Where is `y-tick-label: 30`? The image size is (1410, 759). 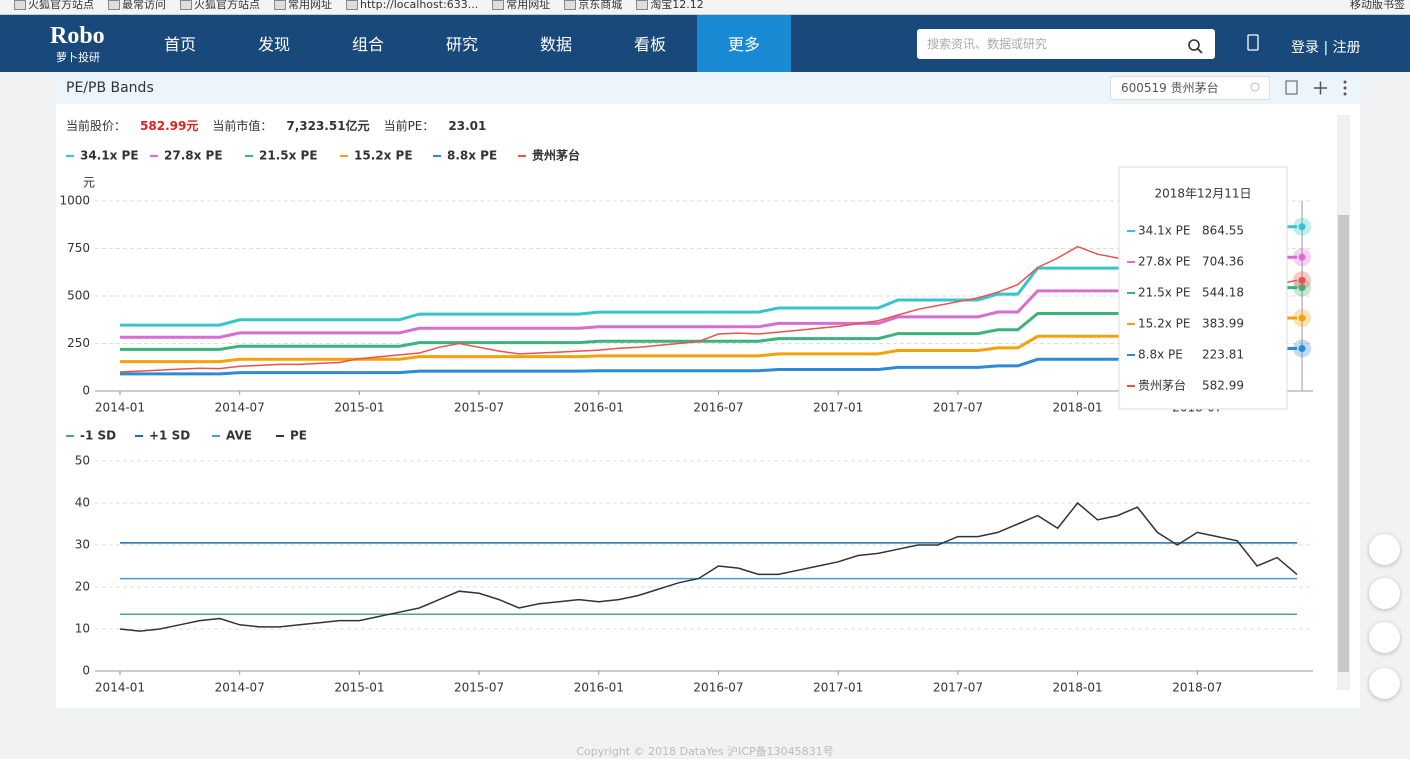 y-tick-label: 30 is located at coordinates (82, 545).